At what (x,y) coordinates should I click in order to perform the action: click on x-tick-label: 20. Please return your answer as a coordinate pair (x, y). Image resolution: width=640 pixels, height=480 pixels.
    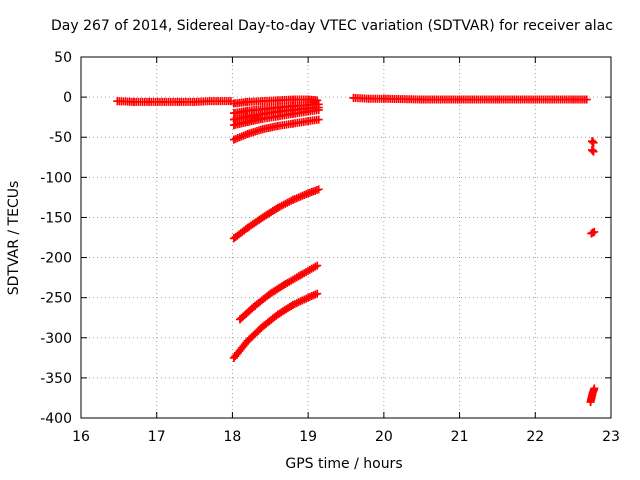
    Looking at the image, I should click on (384, 437).